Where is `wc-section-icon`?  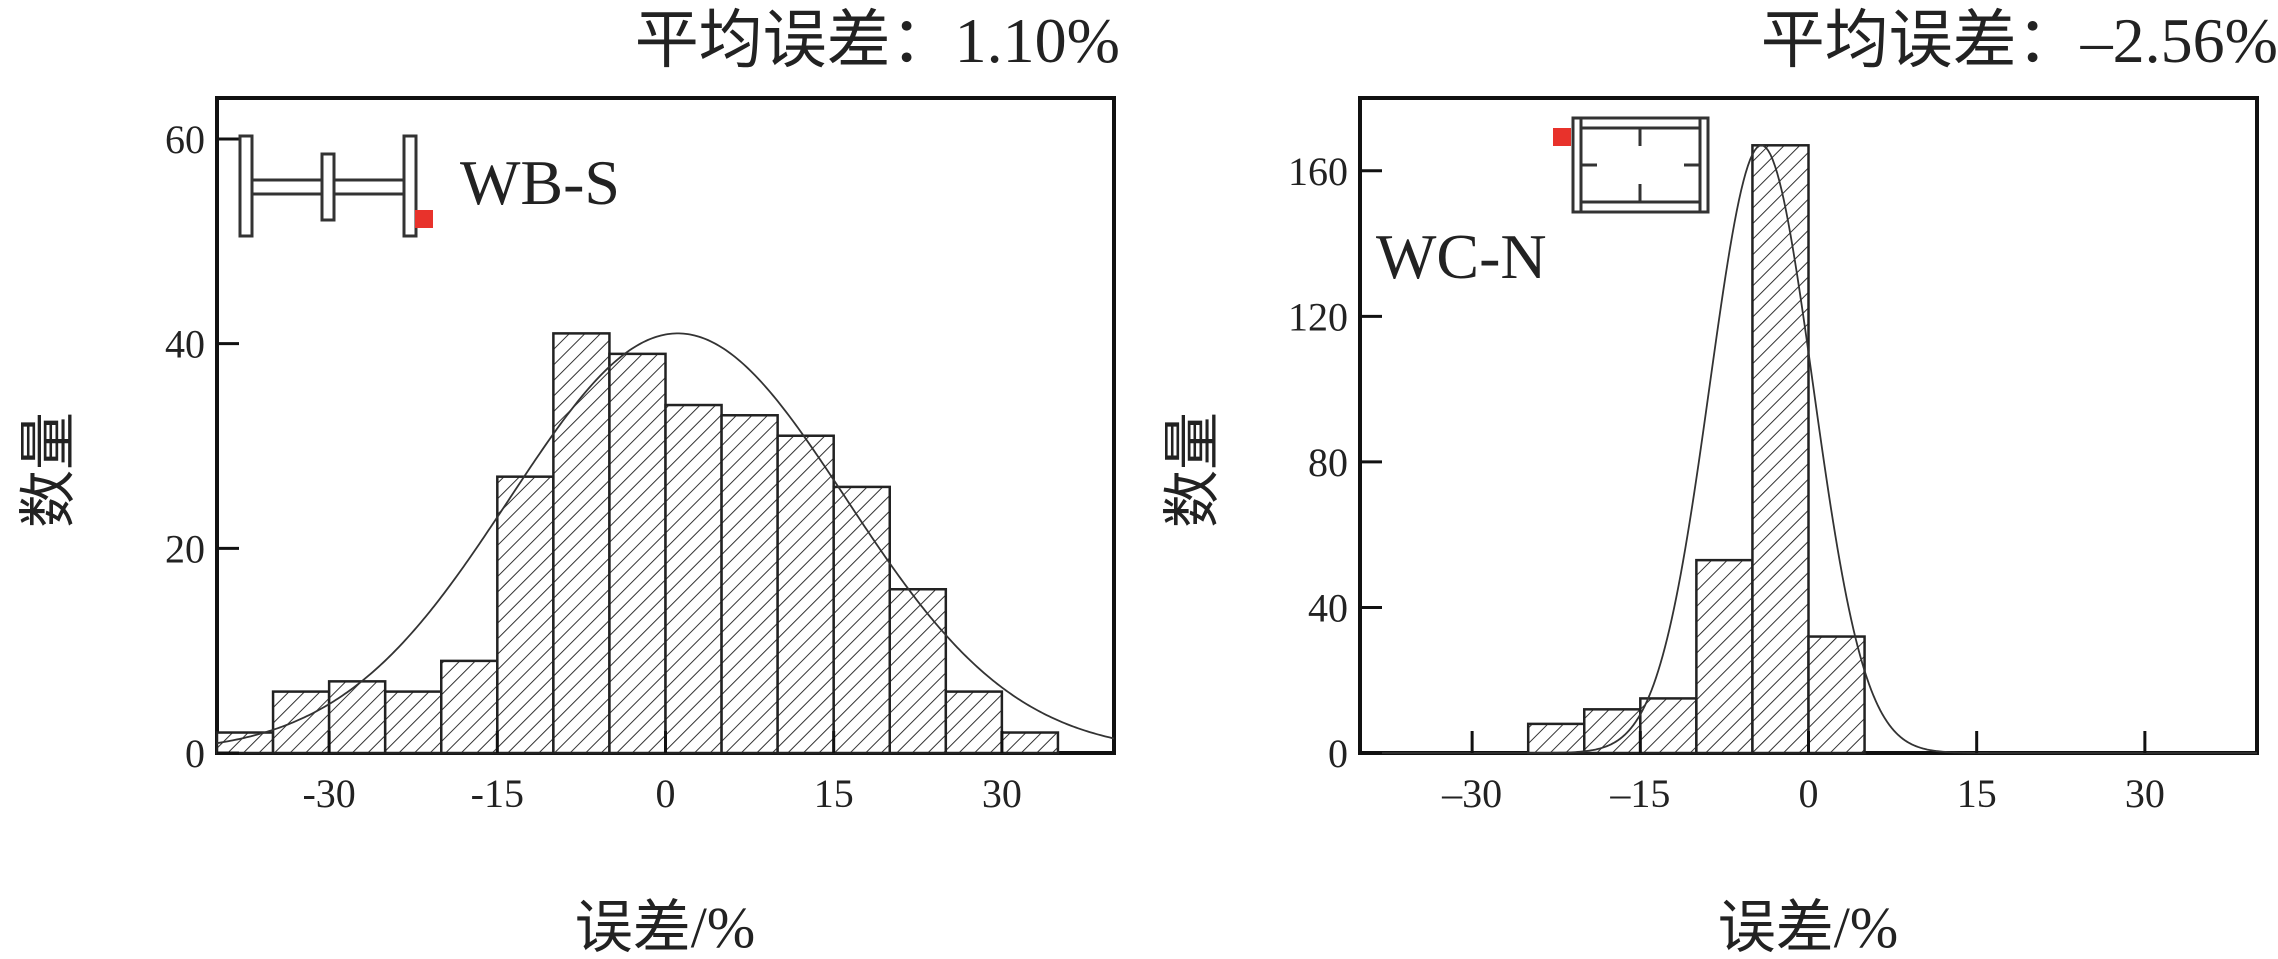 wc-section-icon is located at coordinates (1631, 165).